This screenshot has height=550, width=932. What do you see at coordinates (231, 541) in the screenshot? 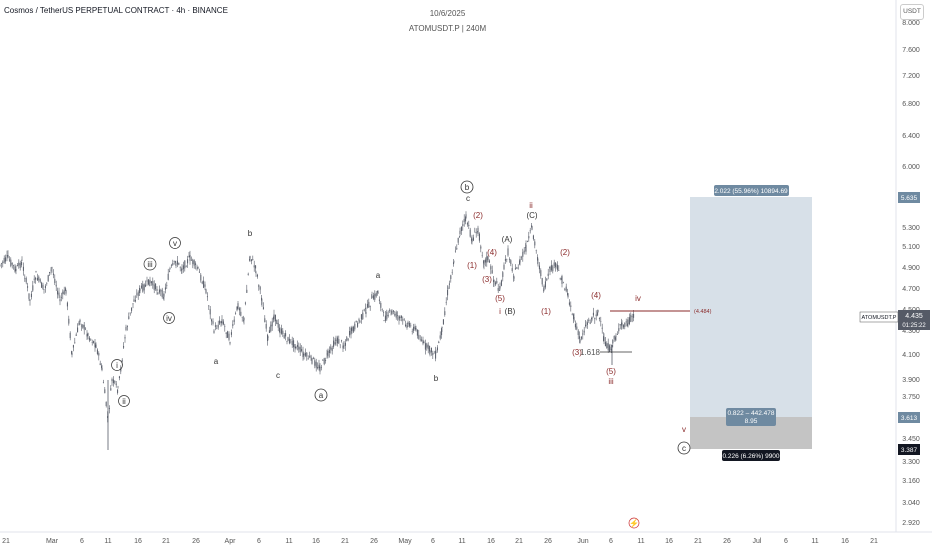
I see `time-tick-label: Apr` at bounding box center [231, 541].